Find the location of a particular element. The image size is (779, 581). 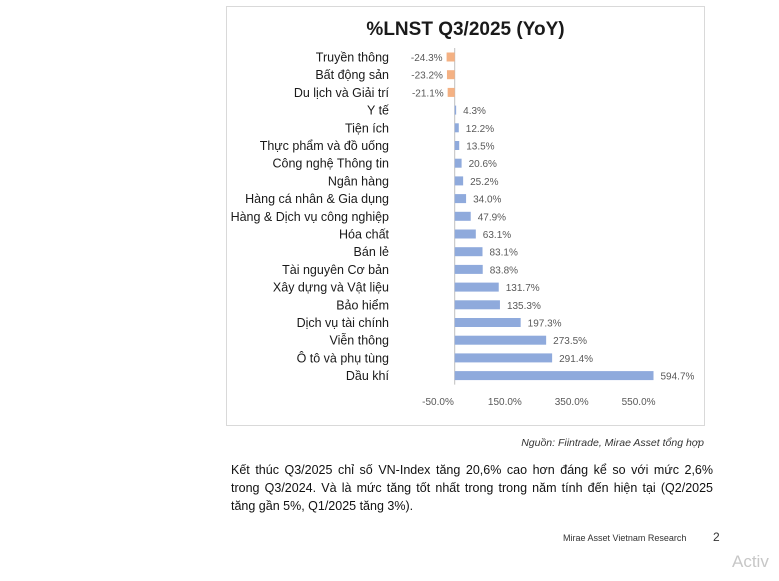

data-label: -23.2% is located at coordinates (427, 76).